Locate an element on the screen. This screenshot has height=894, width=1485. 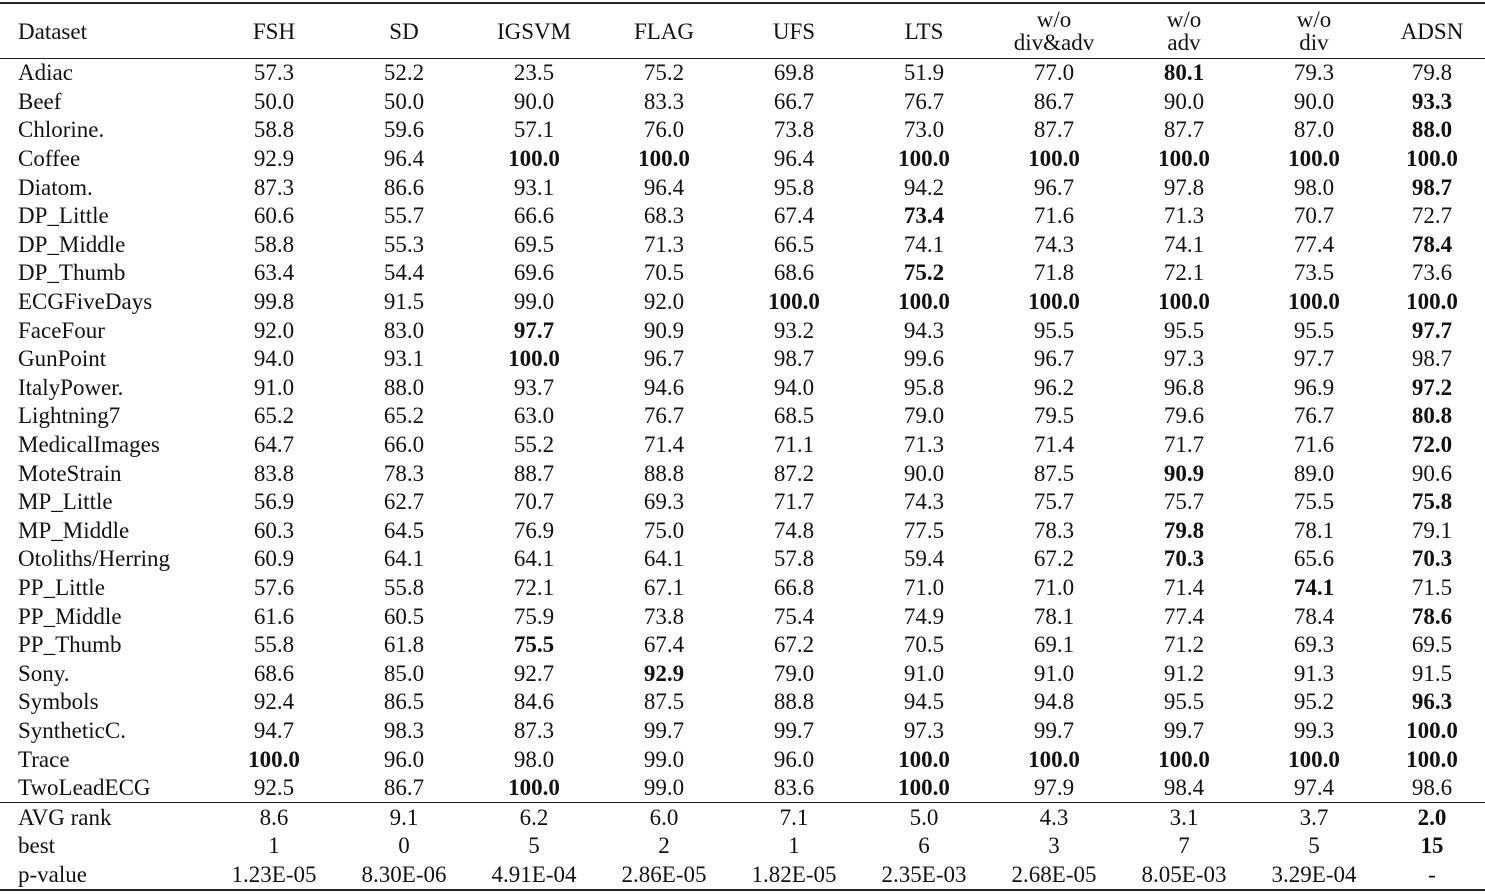
value-cell: 2.68E-05 is located at coordinates (1054, 875).